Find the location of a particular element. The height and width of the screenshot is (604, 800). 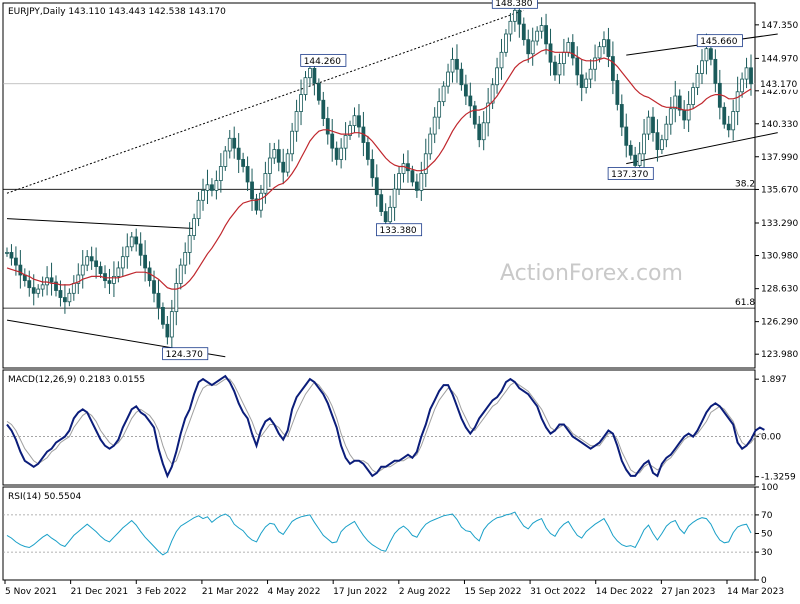

watermark: ActionForex.com is located at coordinates (591, 273).